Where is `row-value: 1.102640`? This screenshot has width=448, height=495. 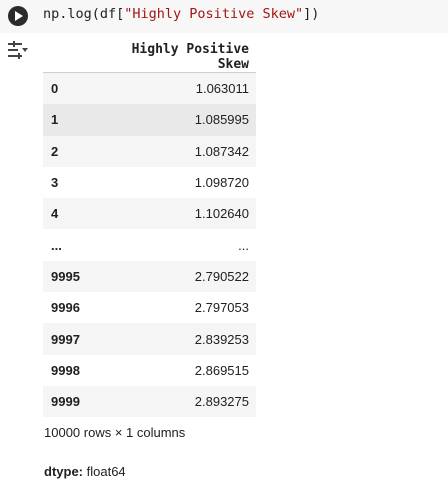
row-value: 1.102640 is located at coordinates (177, 214).